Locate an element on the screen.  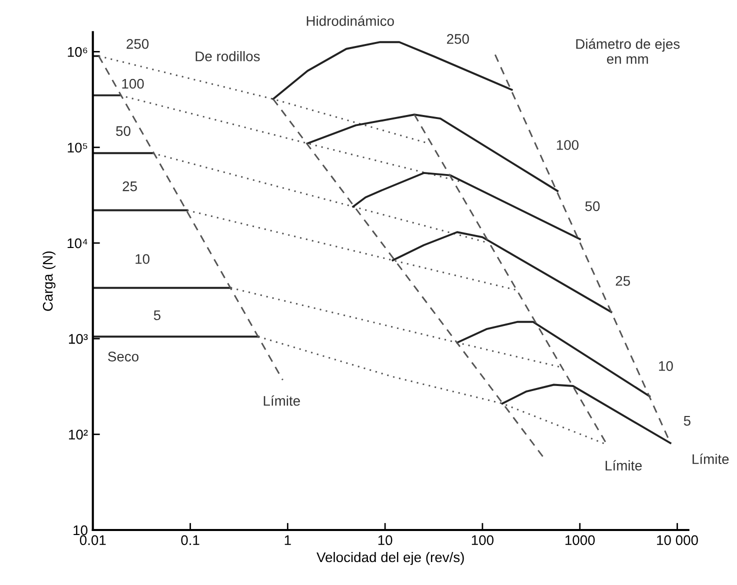
x-tick-label: 0.1 is located at coordinates (190, 540).